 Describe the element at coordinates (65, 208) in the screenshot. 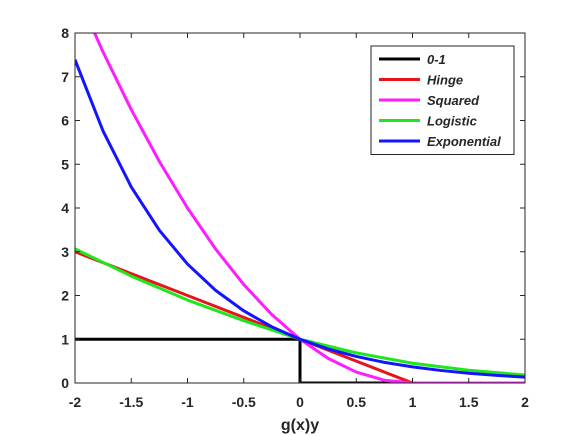

I see `y-tick-label: 4` at that location.